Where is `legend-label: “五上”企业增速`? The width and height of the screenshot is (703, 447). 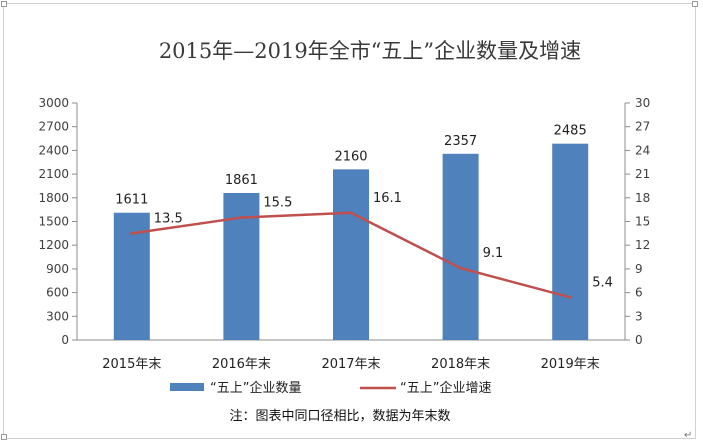
legend-label: “五上”企业增速 is located at coordinates (445, 388).